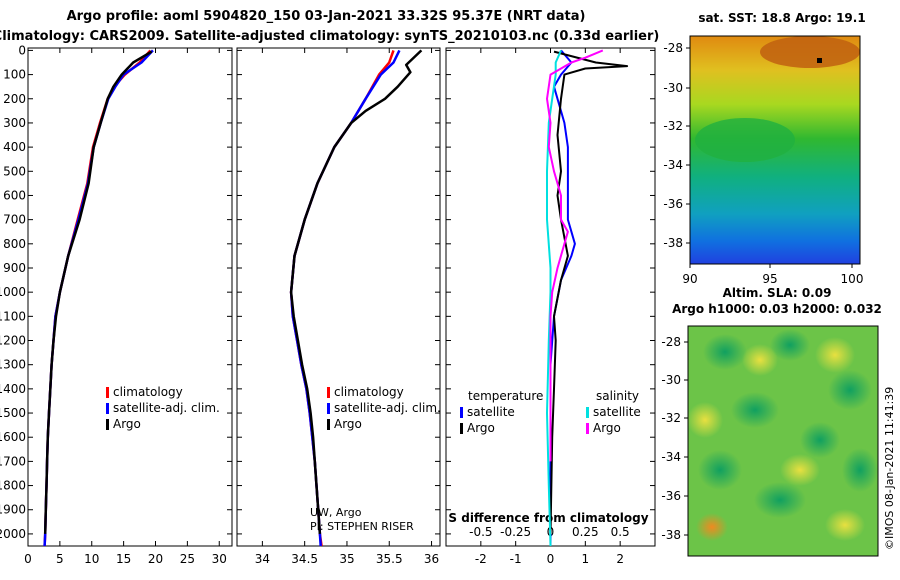  What do you see at coordinates (362, 526) in the screenshot?
I see `credit-text: PI: STEPHEN RISER` at bounding box center [362, 526].